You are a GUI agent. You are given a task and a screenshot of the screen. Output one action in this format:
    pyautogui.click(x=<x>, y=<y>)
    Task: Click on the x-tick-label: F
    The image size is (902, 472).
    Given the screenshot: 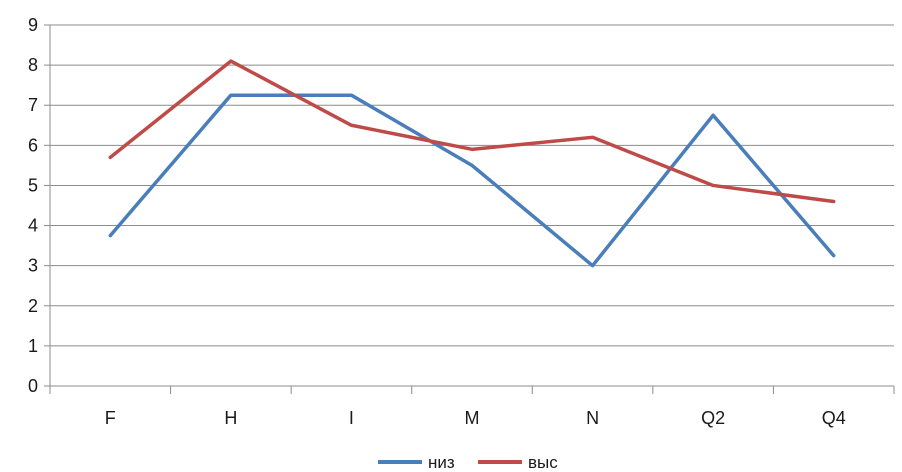 What is the action you would take?
    pyautogui.click(x=110, y=418)
    